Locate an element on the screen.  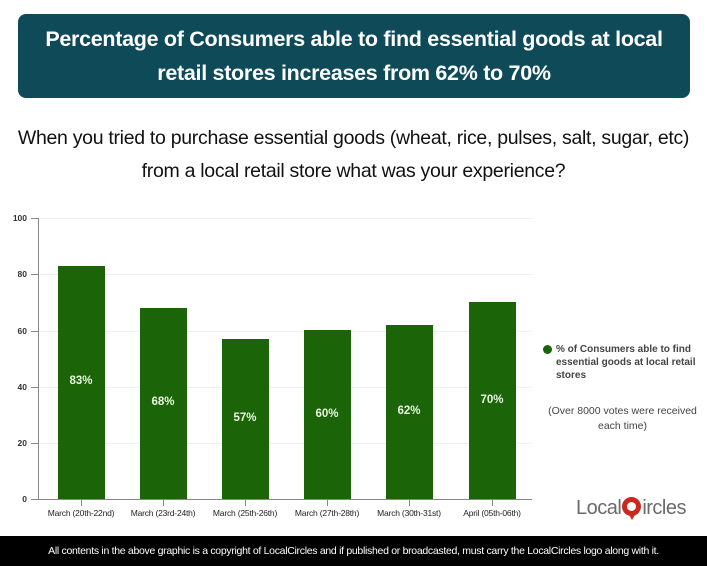
x-tick-label: March (23rd-24th) is located at coordinates (163, 513).